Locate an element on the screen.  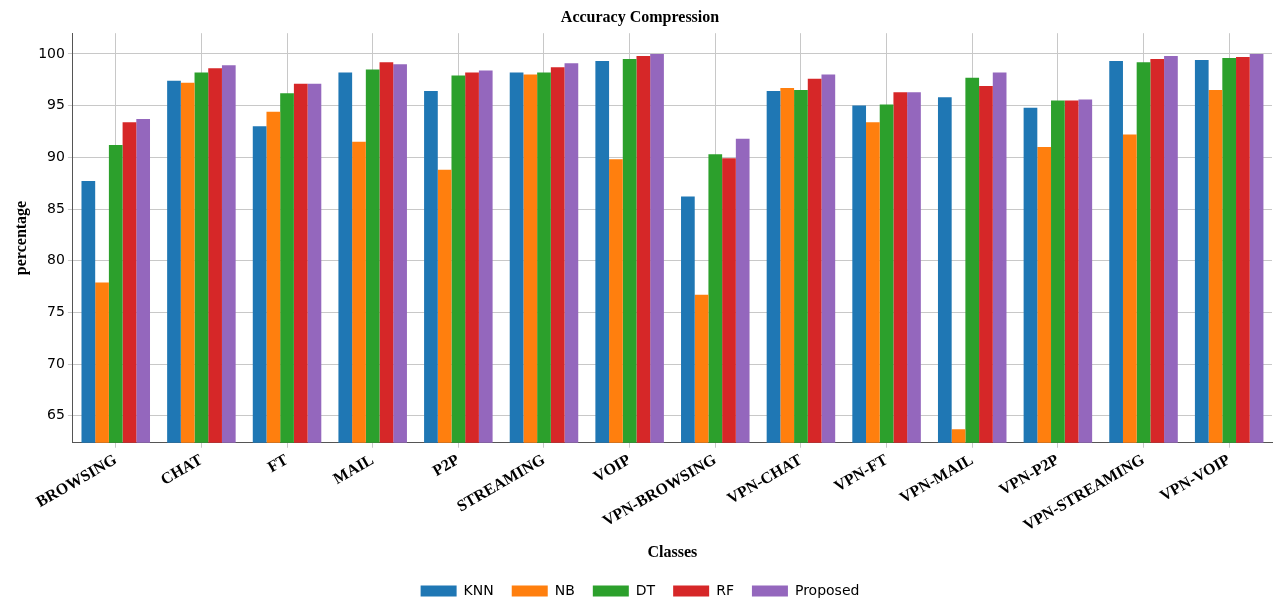
x-tick-label: FT is located at coordinates (277, 463).